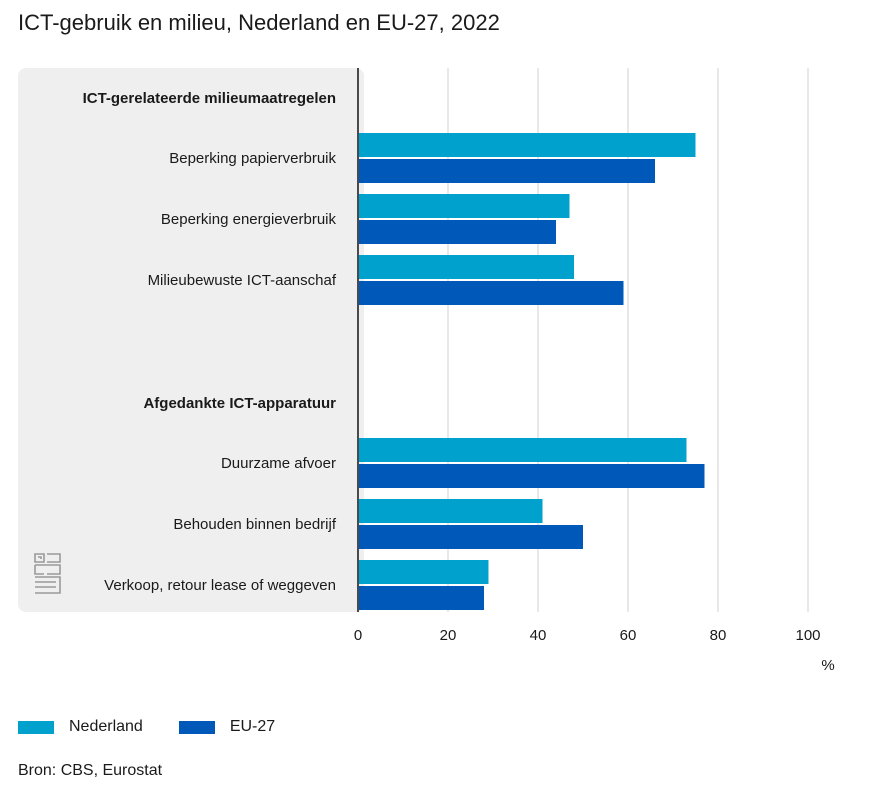  What do you see at coordinates (36, 727) in the screenshot?
I see `legend-swatch-nederland` at bounding box center [36, 727].